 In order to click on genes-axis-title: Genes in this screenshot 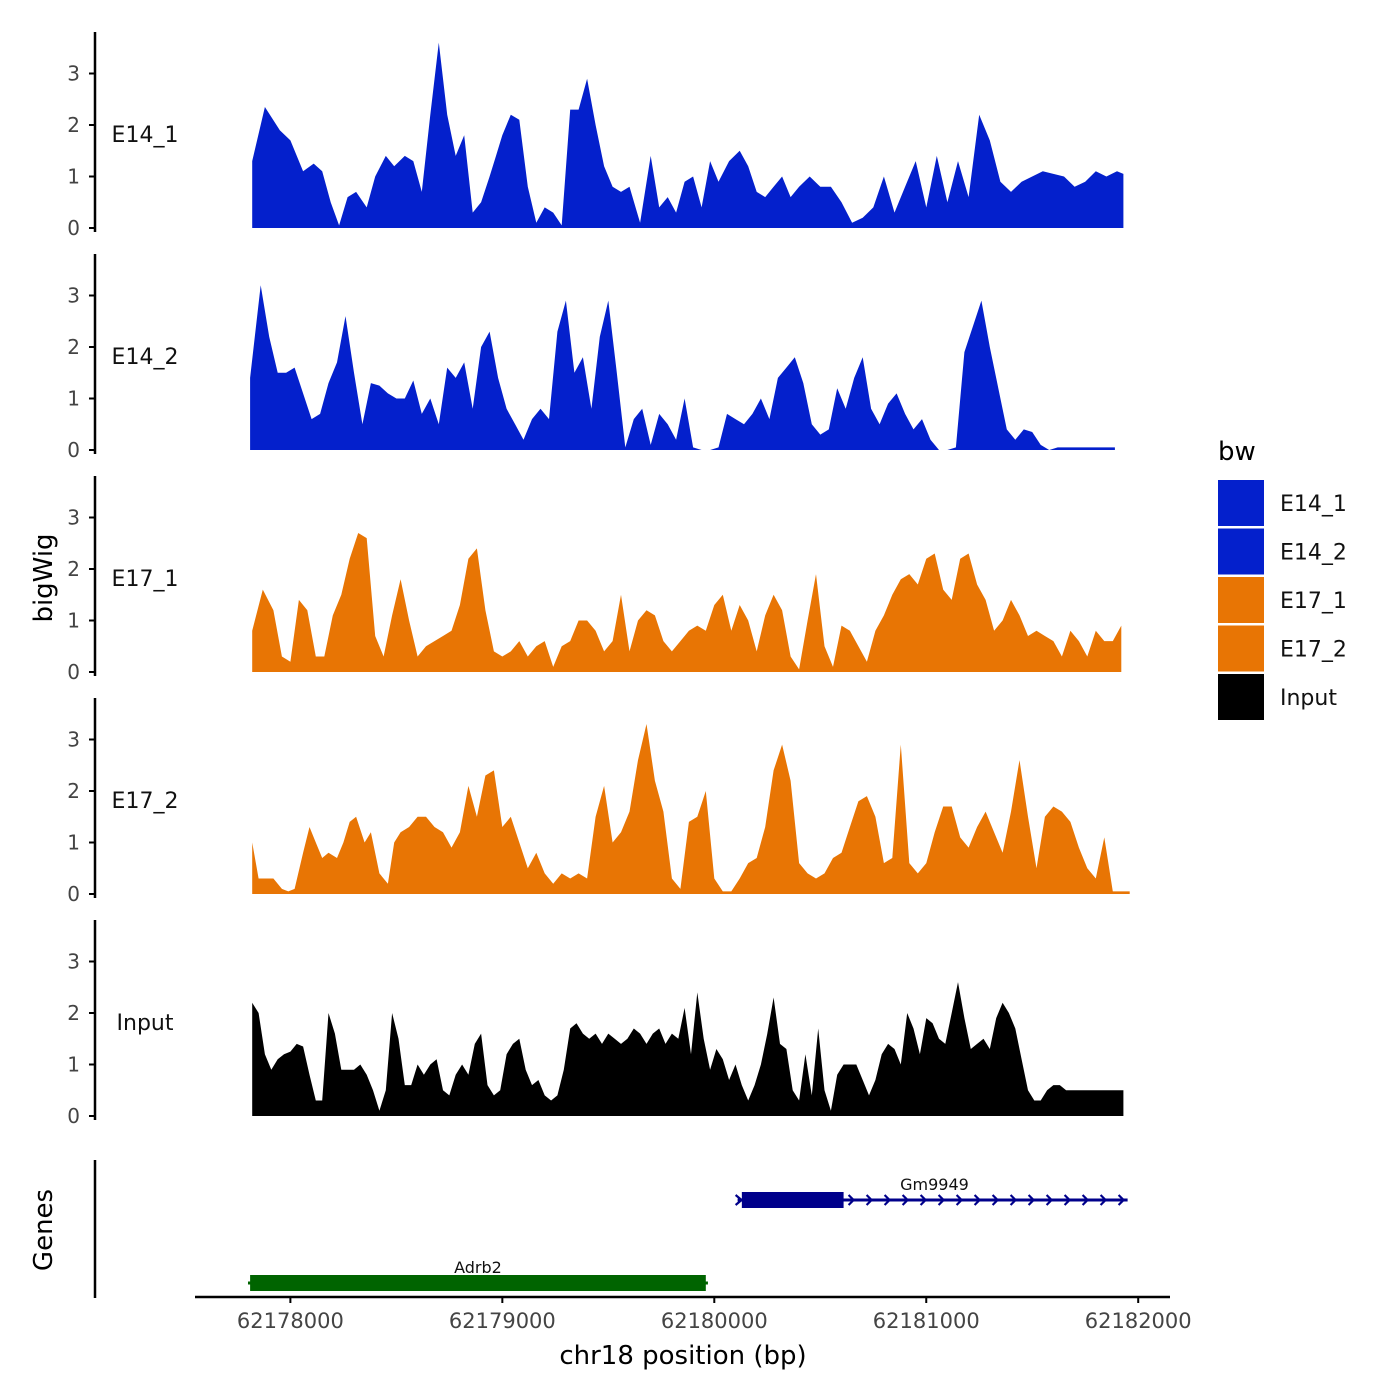, I will do `click(44, 1230)`.